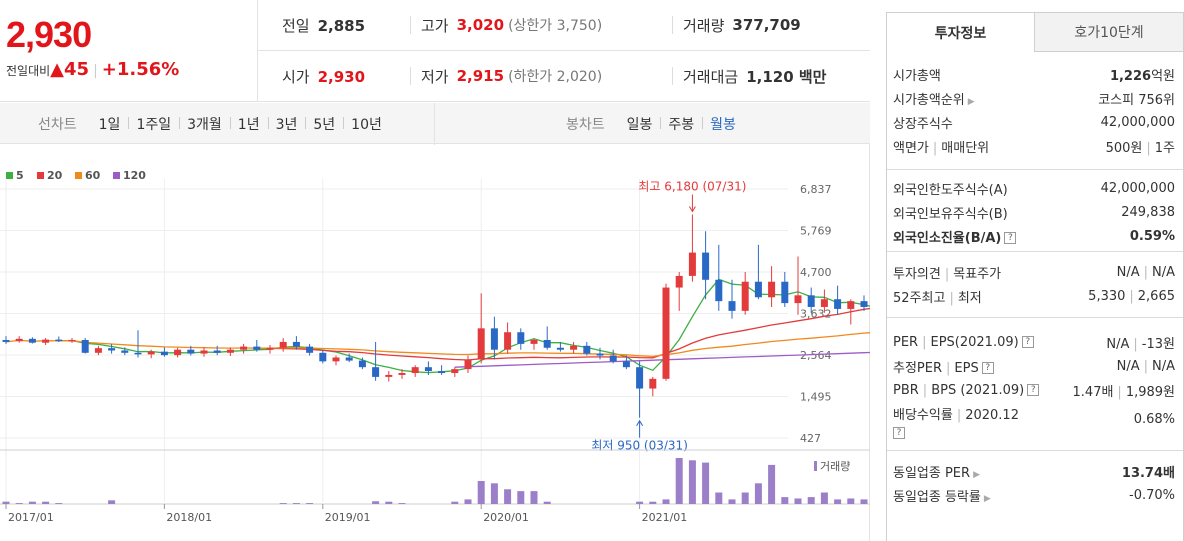  What do you see at coordinates (506, 25) in the screenshot?
I see `high-price: 고가 3,020 (상한가 3,750)` at bounding box center [506, 25].